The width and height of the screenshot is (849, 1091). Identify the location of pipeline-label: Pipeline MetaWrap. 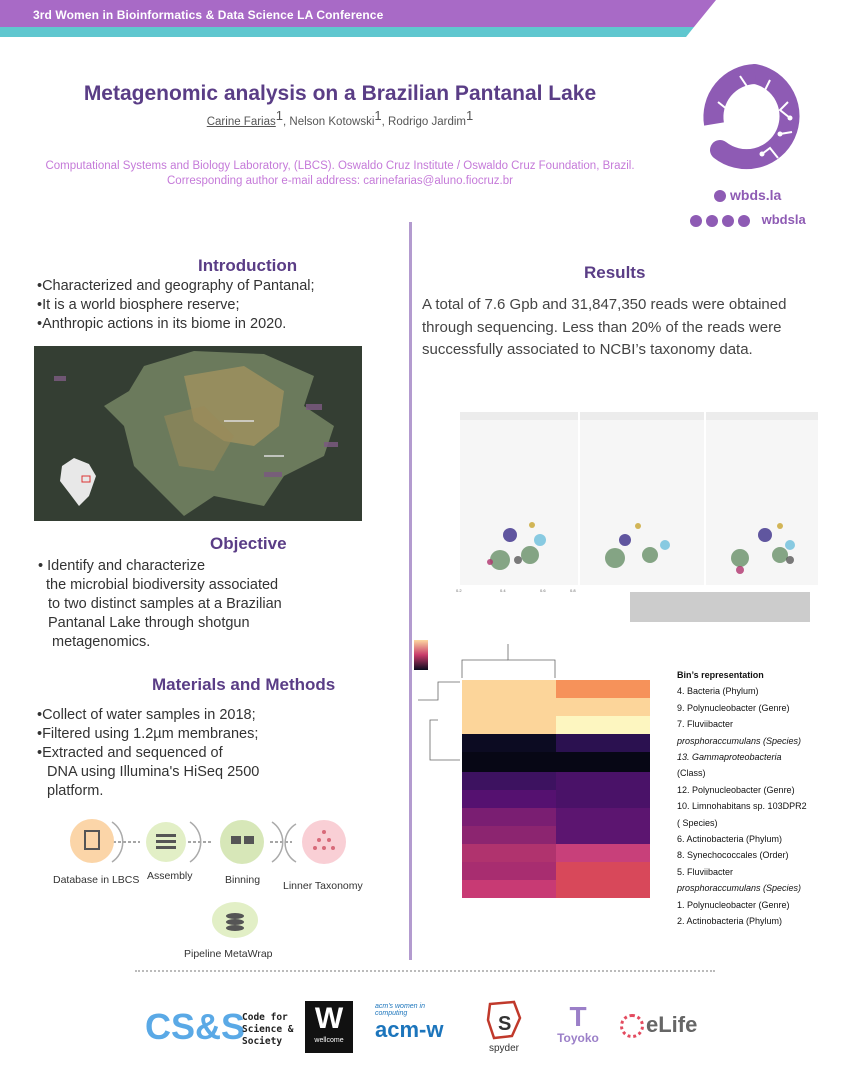
(228, 954).